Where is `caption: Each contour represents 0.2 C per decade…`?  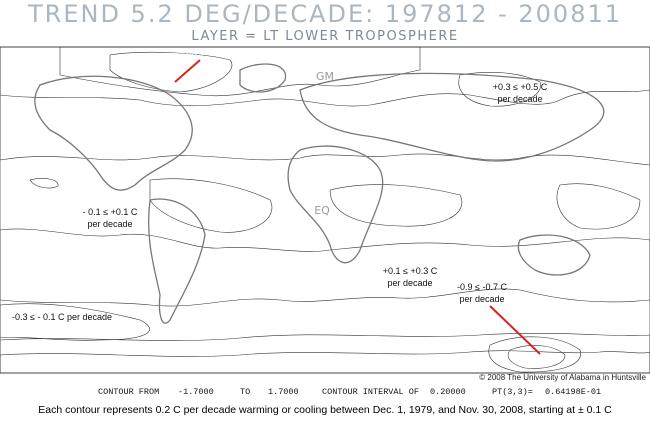
caption: Each contour represents 0.2 C per decade… is located at coordinates (325, 410).